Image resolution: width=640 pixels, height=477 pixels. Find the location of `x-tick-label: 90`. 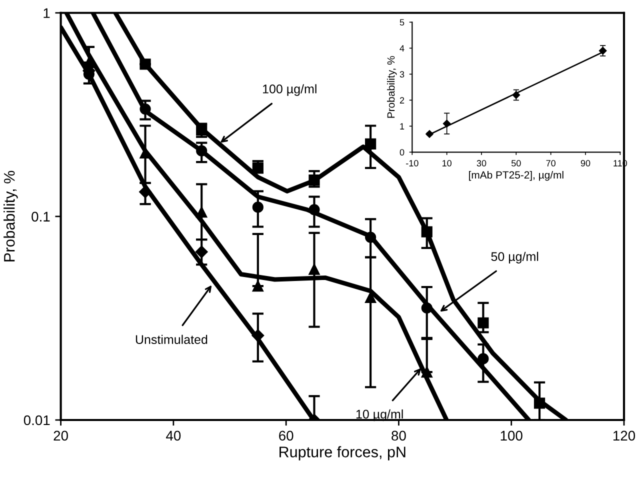

x-tick-label: 90 is located at coordinates (585, 163).